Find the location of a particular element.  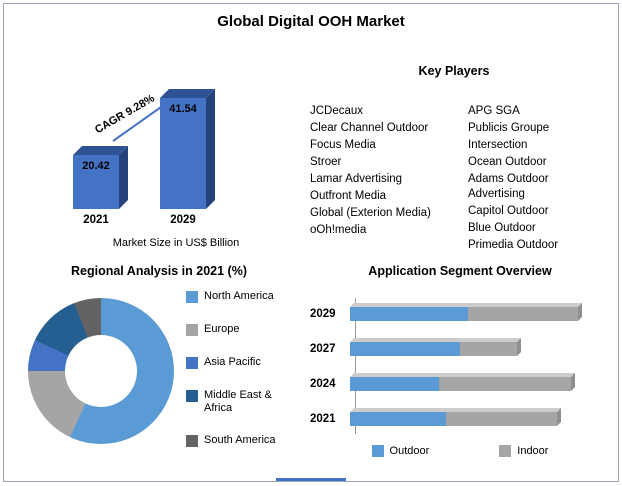

player-name: Outfront Media is located at coordinates (348, 195).